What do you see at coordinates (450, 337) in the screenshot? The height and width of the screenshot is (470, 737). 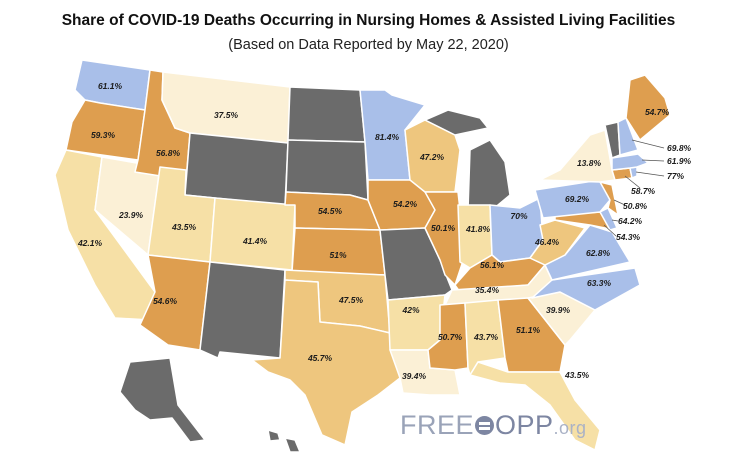 I see `label-ms: 50.7%` at bounding box center [450, 337].